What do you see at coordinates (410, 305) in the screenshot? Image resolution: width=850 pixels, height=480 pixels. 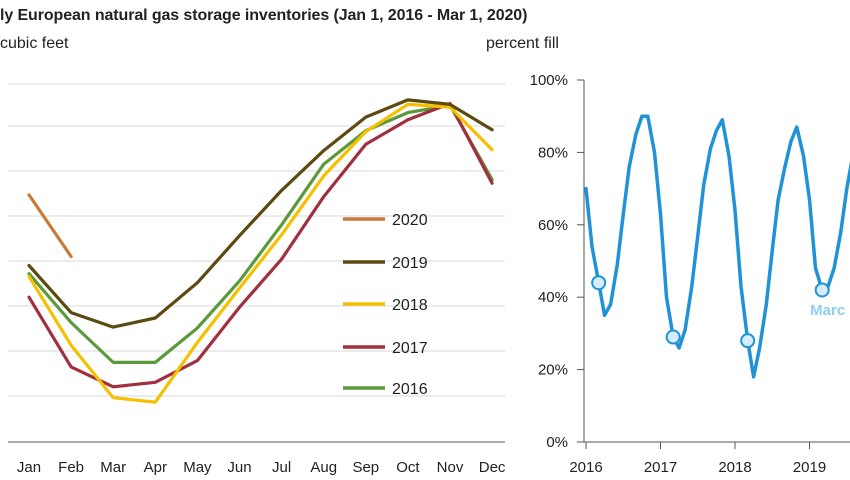 I see `legend-label-2018: 2018` at bounding box center [410, 305].